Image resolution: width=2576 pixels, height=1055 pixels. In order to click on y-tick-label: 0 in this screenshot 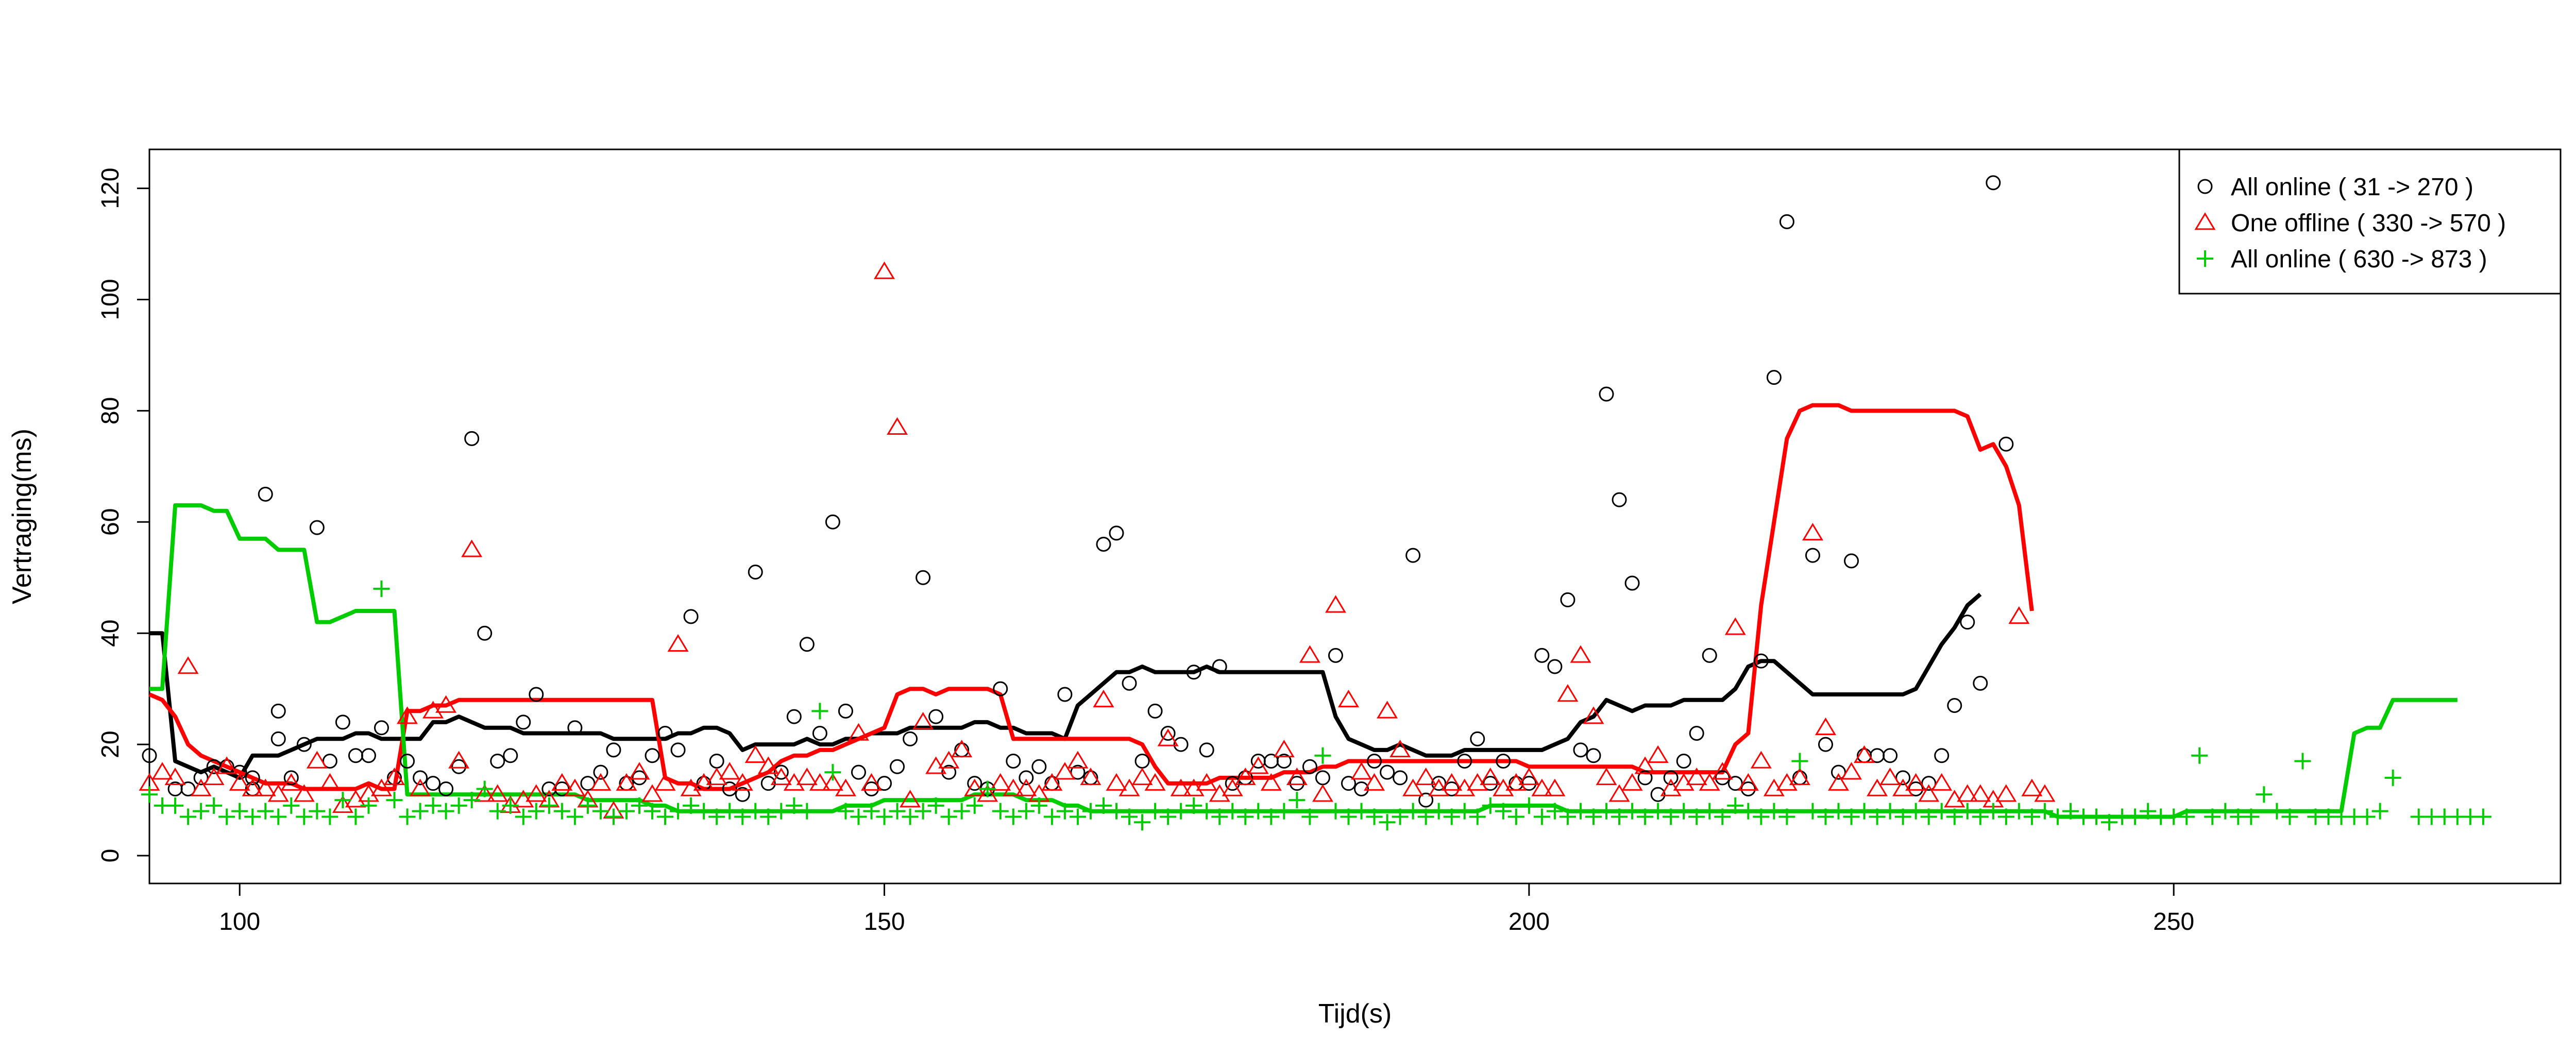, I will do `click(111, 856)`.